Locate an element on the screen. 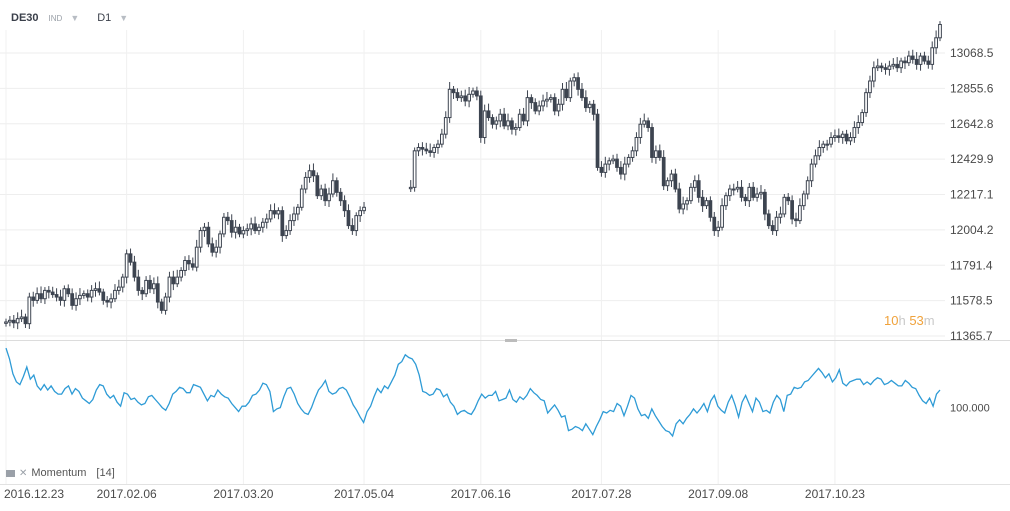 The width and height of the screenshot is (1010, 511). symbol-type-label: IND is located at coordinates (55, 18).